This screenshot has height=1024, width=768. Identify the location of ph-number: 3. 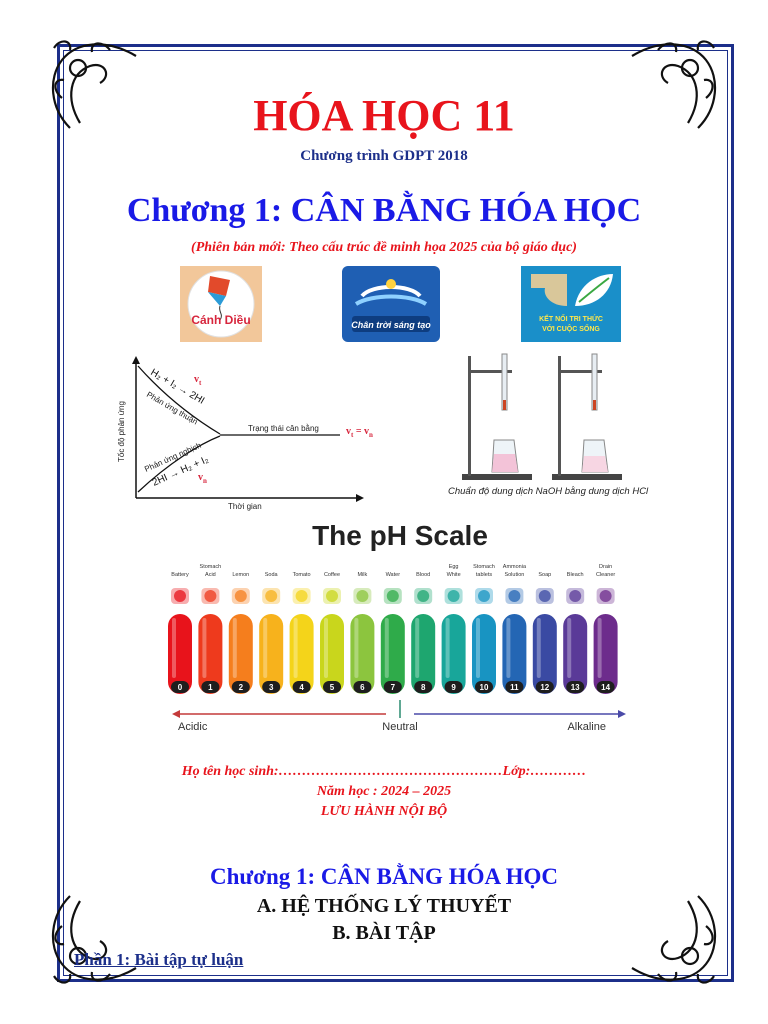
(271, 687).